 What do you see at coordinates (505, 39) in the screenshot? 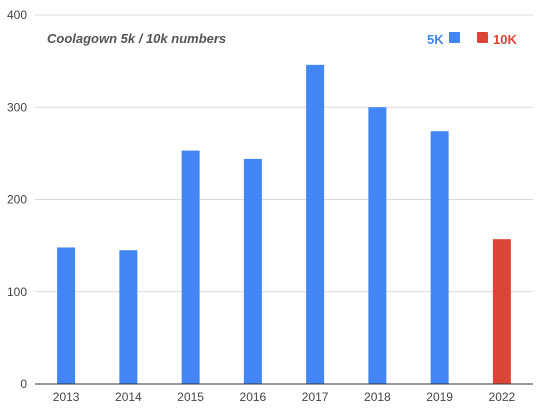
I see `legend-label-10k: 10K` at bounding box center [505, 39].